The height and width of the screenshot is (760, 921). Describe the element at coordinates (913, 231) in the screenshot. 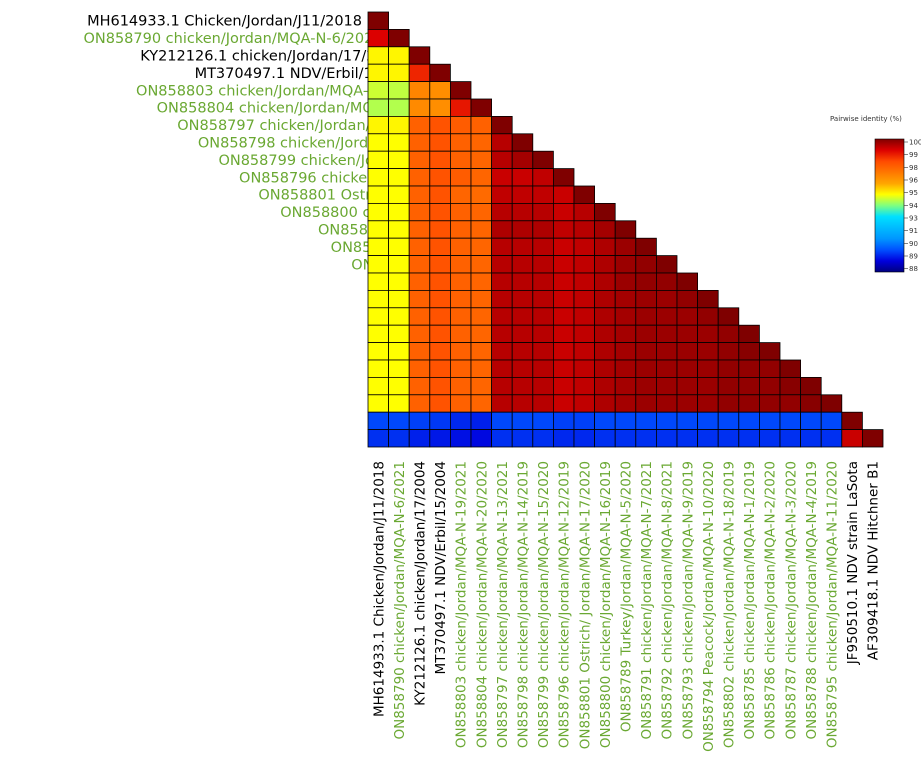

I see `legend-tick-label: 91` at that location.